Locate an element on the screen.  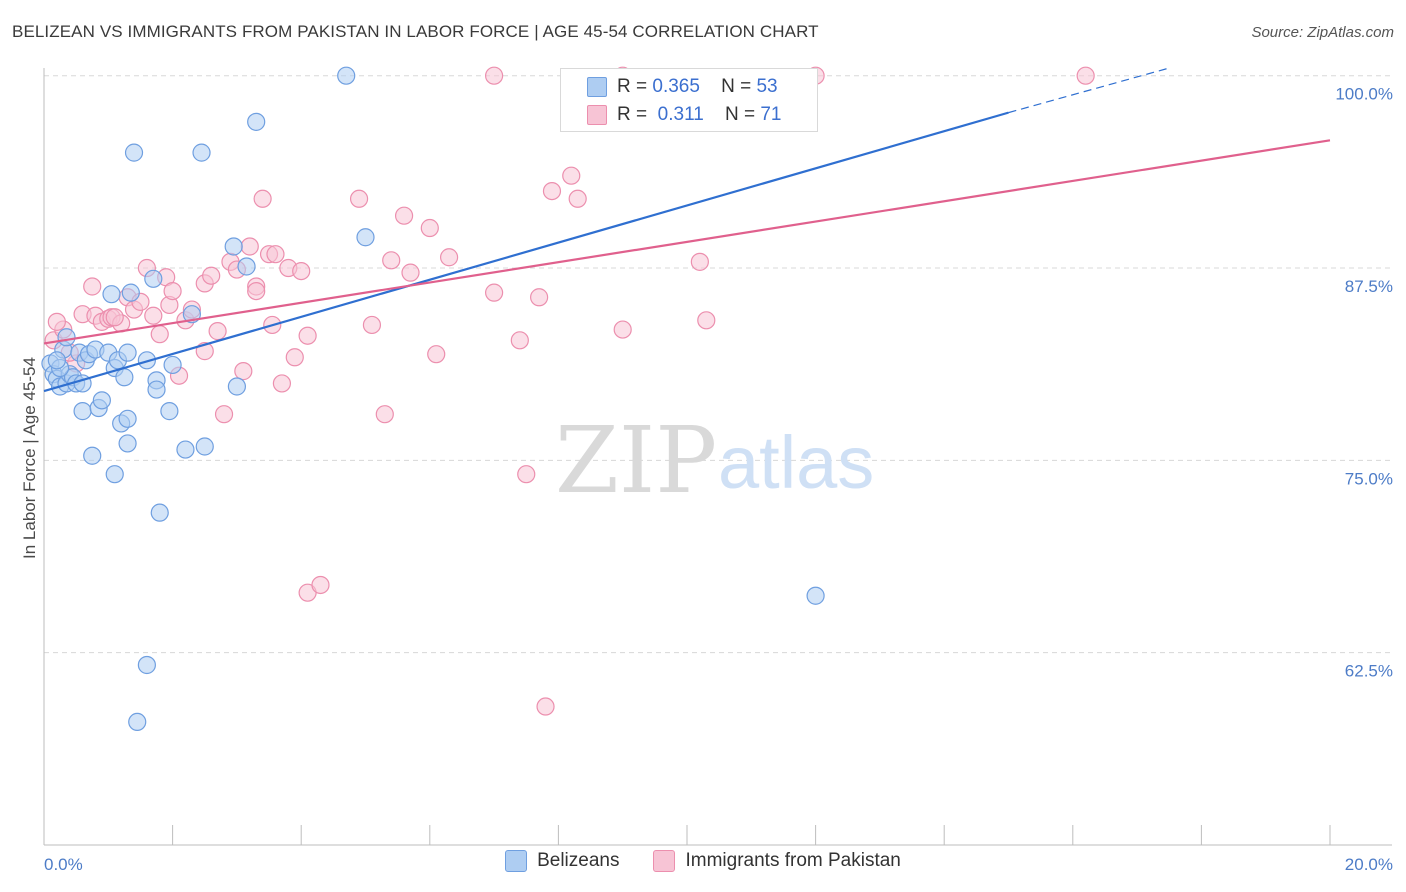
watermark-atlas: atlas is located at coordinates (796, 462).